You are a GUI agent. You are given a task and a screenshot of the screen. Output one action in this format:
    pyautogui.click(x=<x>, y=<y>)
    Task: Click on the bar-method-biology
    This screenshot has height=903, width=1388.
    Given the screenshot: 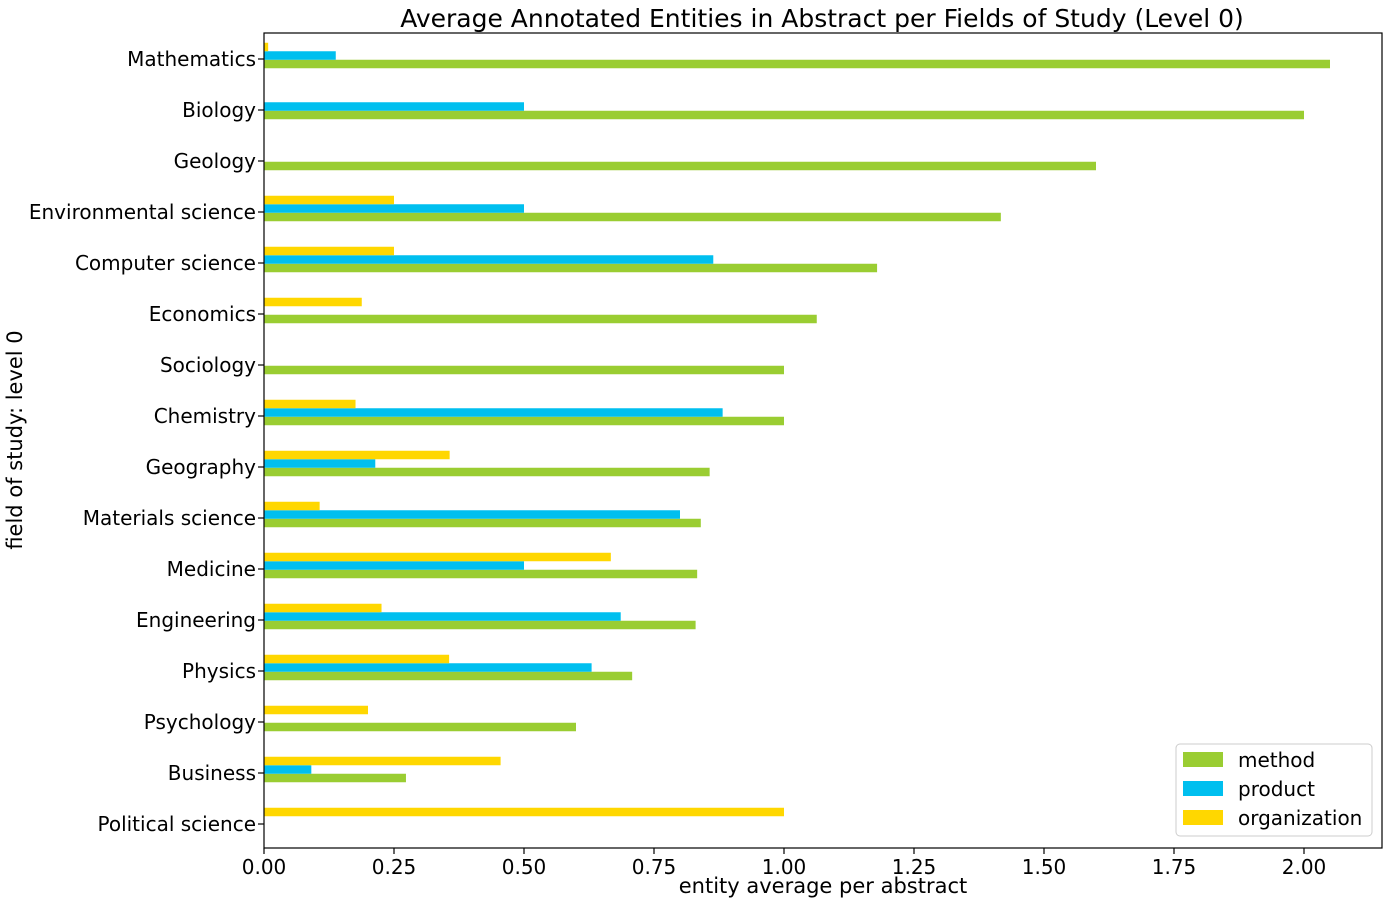 What is the action you would take?
    pyautogui.click(x=784, y=115)
    